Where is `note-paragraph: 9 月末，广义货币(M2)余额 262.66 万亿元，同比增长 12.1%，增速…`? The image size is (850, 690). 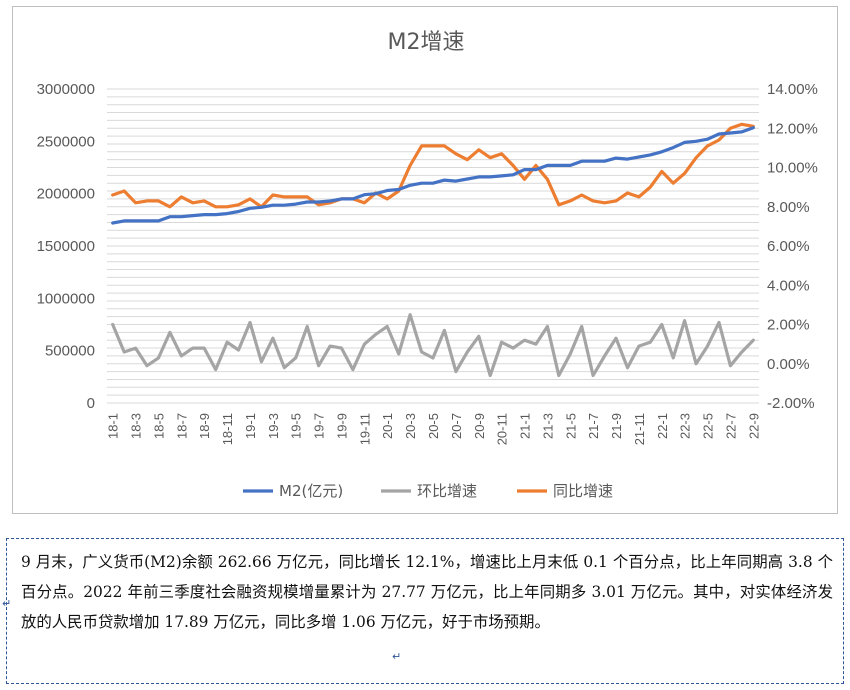
note-paragraph: 9 月末，广义货币(M2)余额 262.66 万亿元，同比增长 12.1%，增速… is located at coordinates (427, 592).